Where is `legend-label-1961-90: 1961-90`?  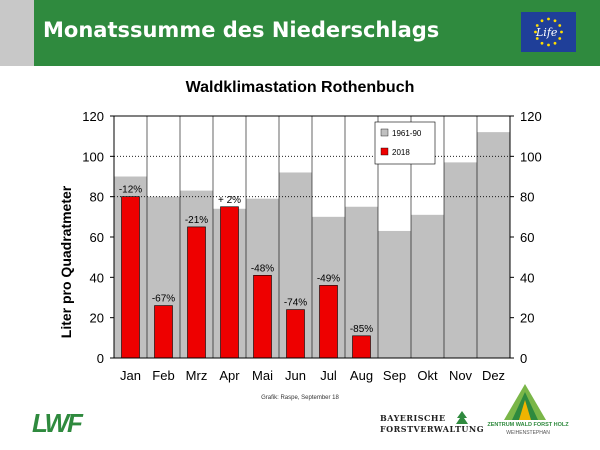 legend-label-1961-90: 1961-90 is located at coordinates (407, 133).